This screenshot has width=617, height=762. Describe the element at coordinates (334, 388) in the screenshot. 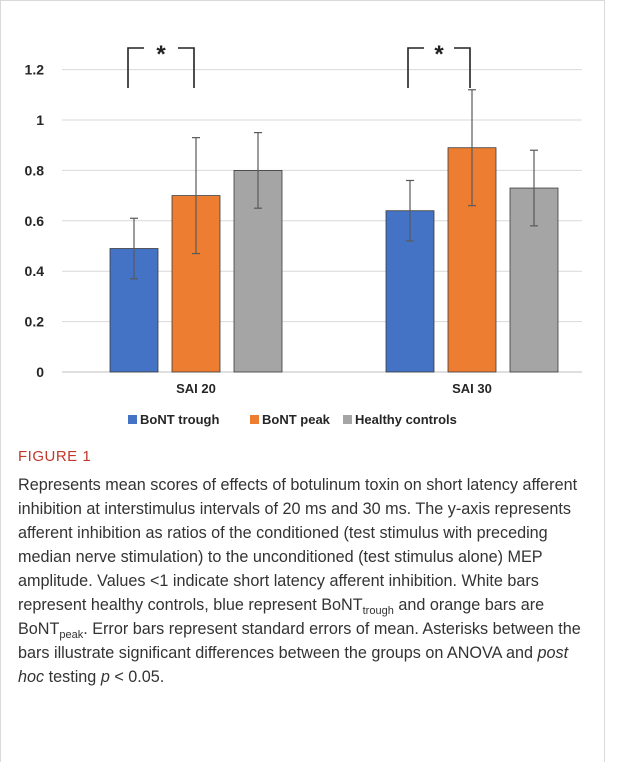

I see `x-category-labels: SAI 20 SAI 30` at that location.